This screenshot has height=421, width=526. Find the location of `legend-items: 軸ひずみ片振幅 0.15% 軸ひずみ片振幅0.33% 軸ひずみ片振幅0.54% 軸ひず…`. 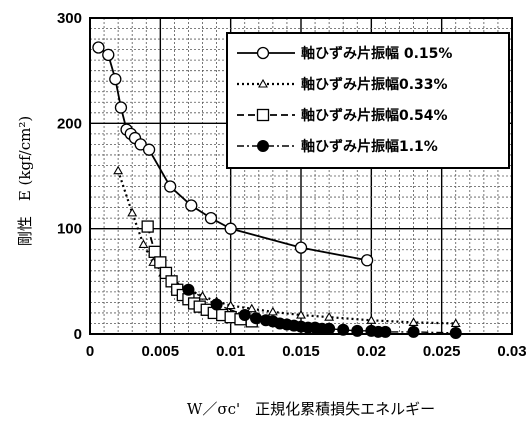

legend-items: 軸ひずみ片振幅 0.15% 軸ひずみ片振幅0.33% 軸ひずみ片振幅0.54% 軸ひず… is located at coordinates (344, 100).